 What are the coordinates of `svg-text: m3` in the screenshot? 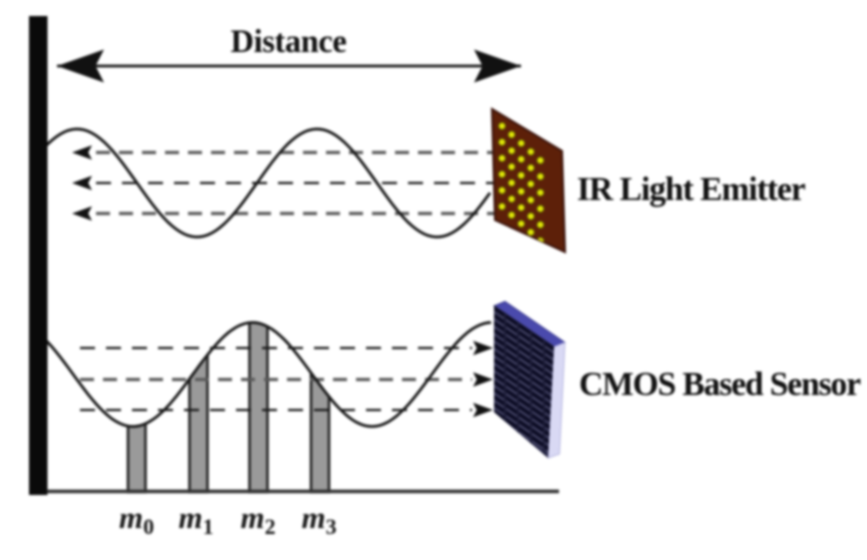 It's located at (318, 519).